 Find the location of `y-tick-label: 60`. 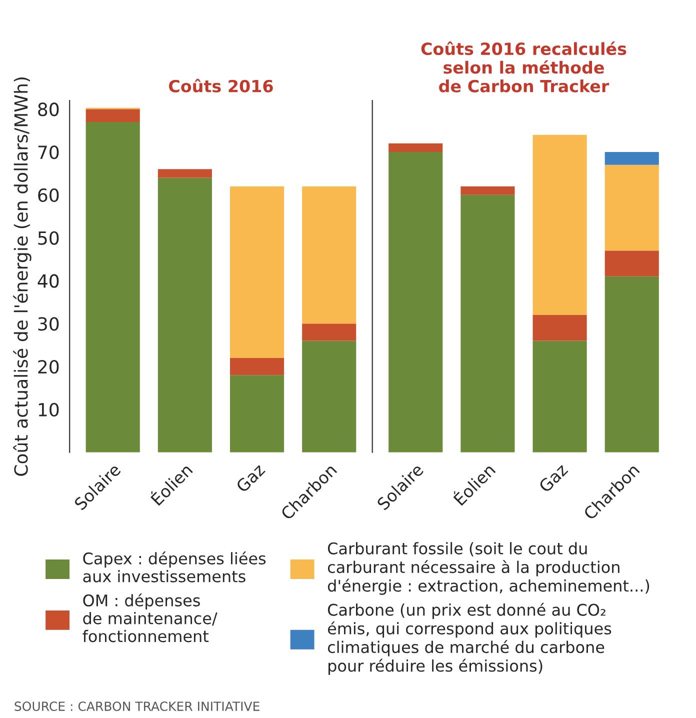

y-tick-label: 60 is located at coordinates (48, 195).